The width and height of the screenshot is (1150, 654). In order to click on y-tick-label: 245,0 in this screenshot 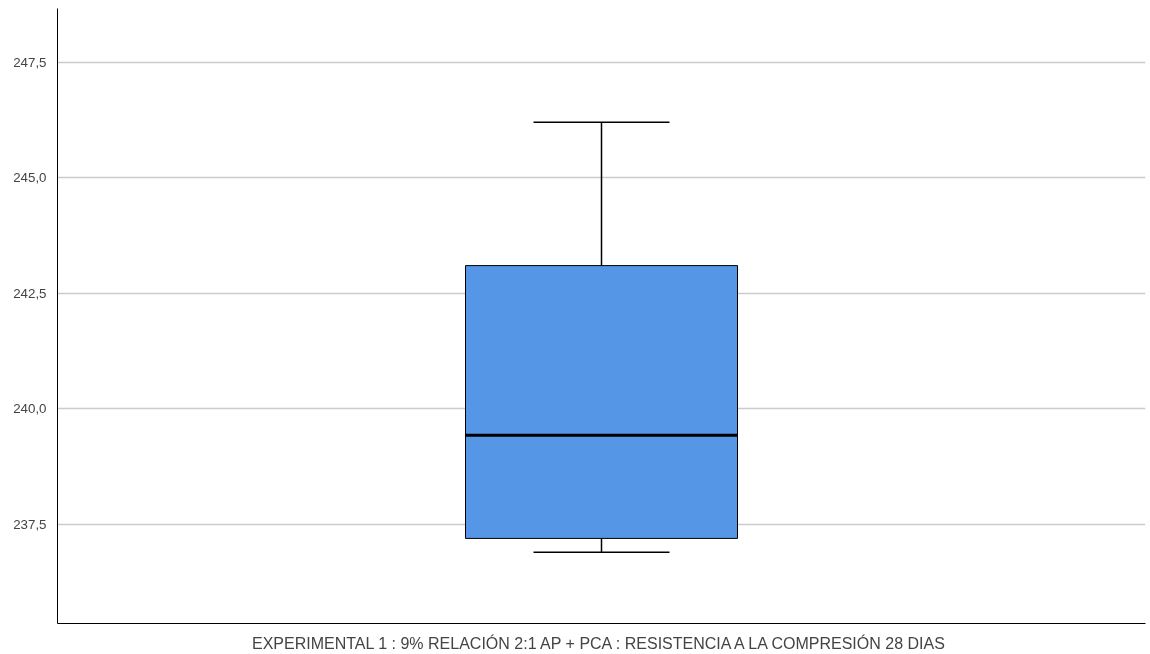, I will do `click(30, 178)`.